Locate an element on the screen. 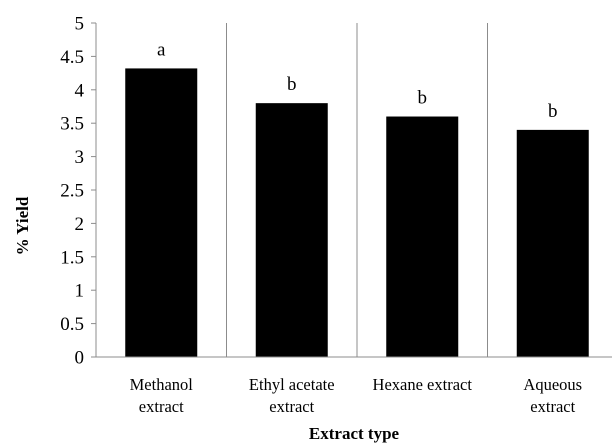 The image size is (612, 443). data-label: a is located at coordinates (161, 49).